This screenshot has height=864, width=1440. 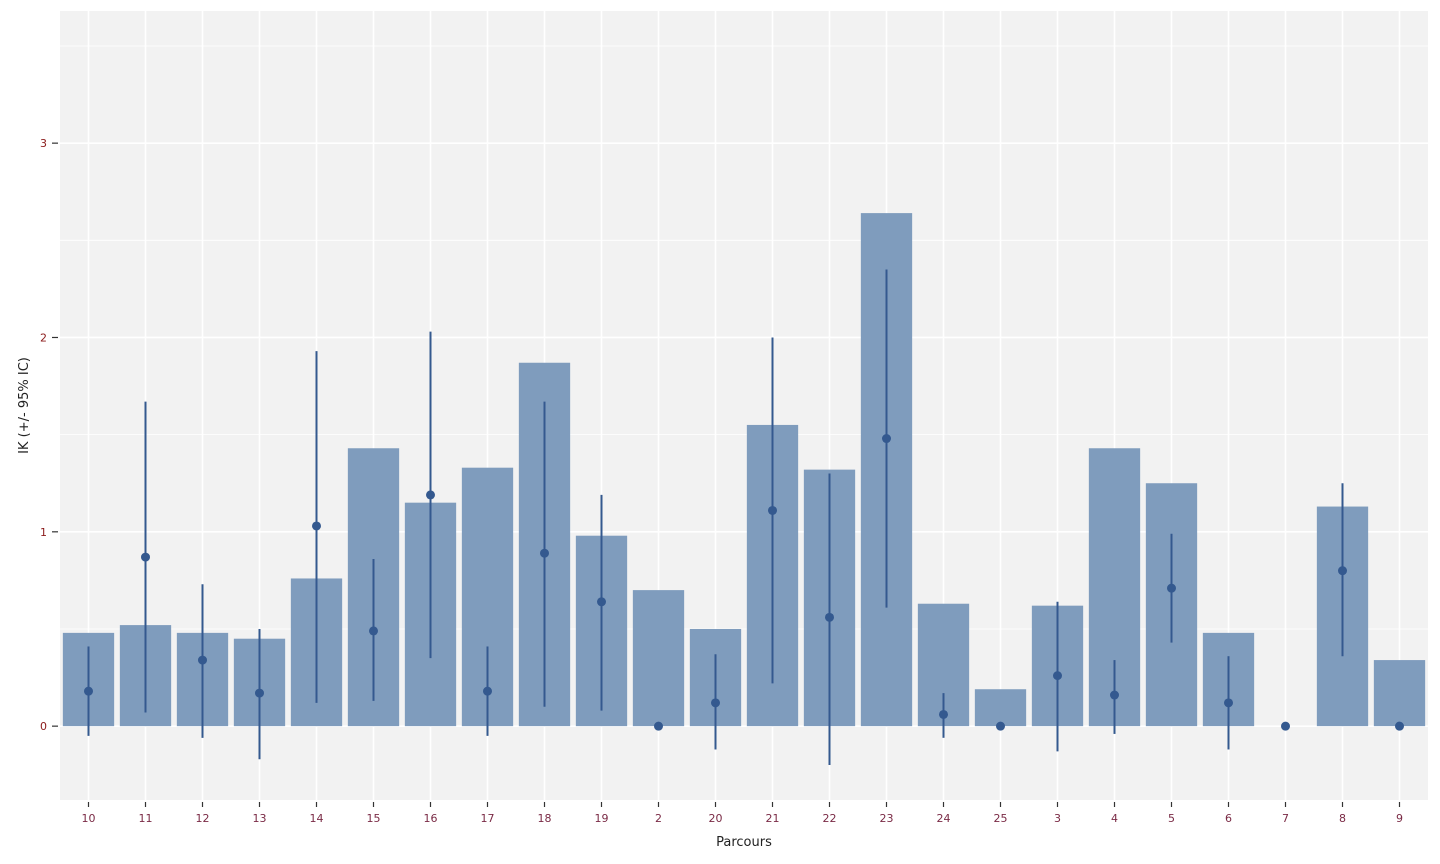 I want to click on y-tick-label: 1, so click(x=43, y=532).